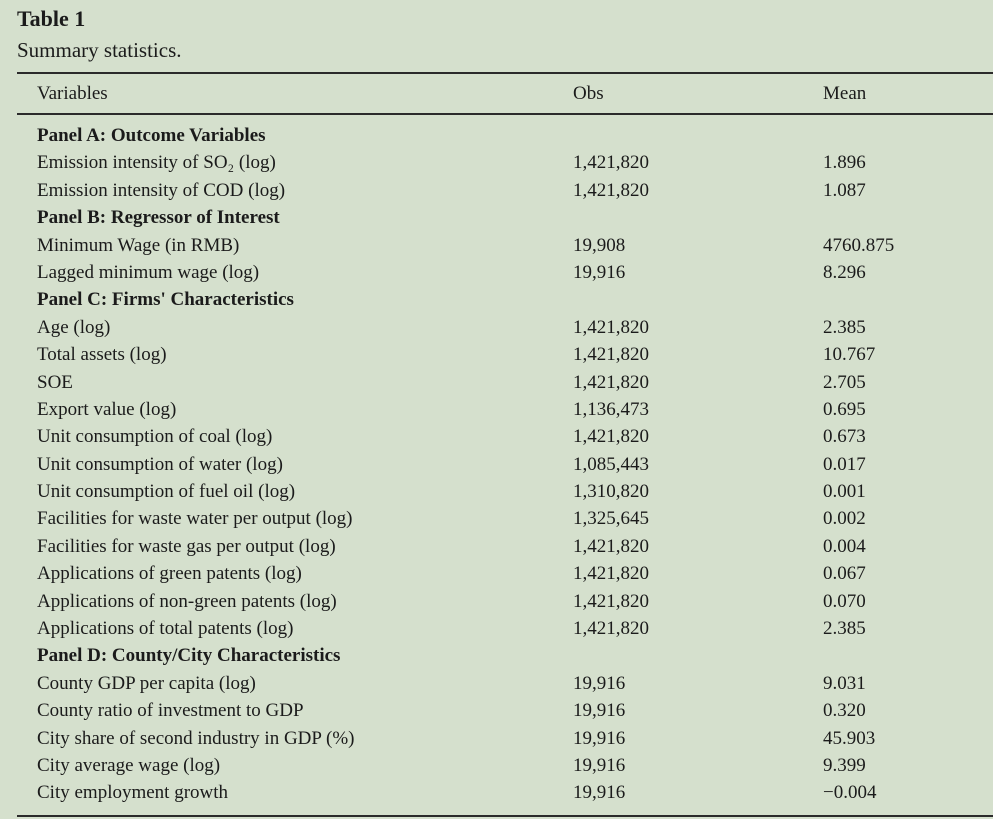 The width and height of the screenshot is (993, 819). Describe the element at coordinates (161, 190) in the screenshot. I see `variable-name: Emission intensity of COD (log)` at that location.